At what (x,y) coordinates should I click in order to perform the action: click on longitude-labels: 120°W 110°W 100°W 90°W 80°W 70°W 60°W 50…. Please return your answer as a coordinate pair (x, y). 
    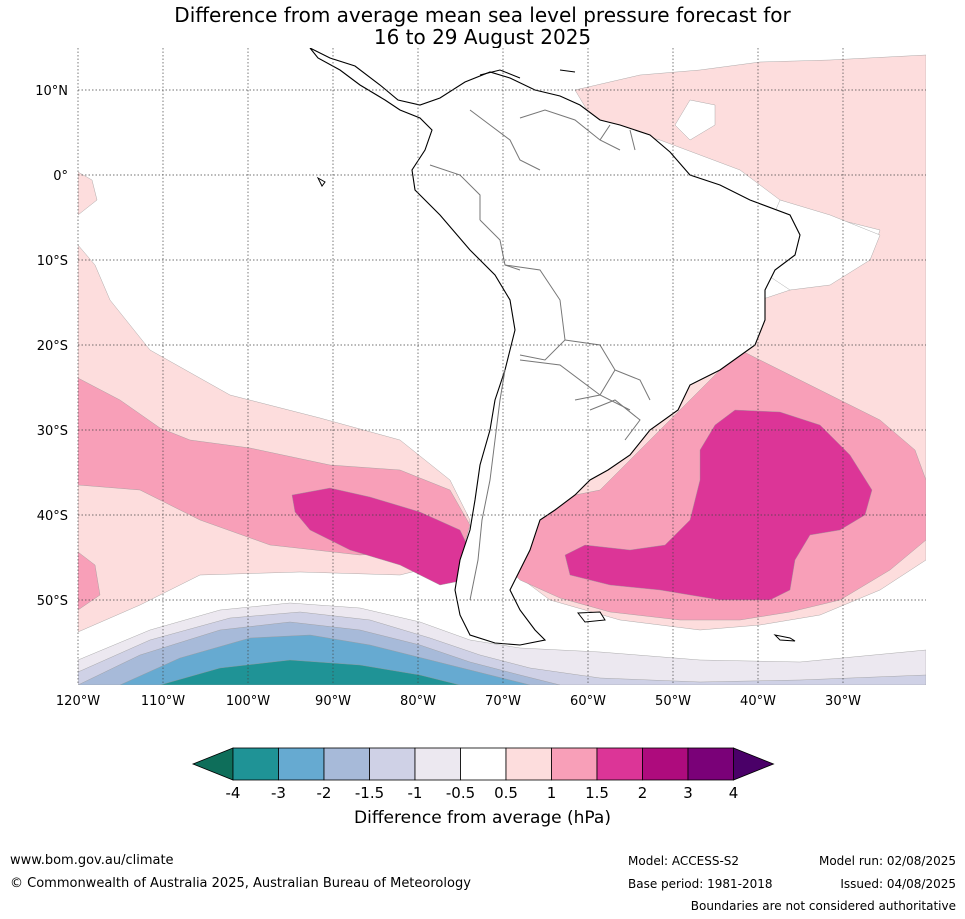
    Looking at the image, I should click on (458, 701).